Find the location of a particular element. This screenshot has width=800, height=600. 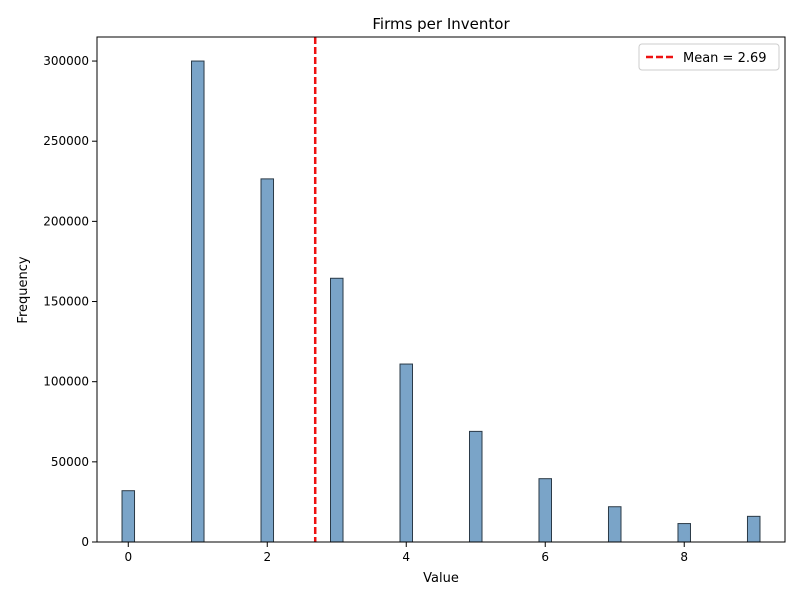

y-tick-label: 250000 is located at coordinates (66, 141).